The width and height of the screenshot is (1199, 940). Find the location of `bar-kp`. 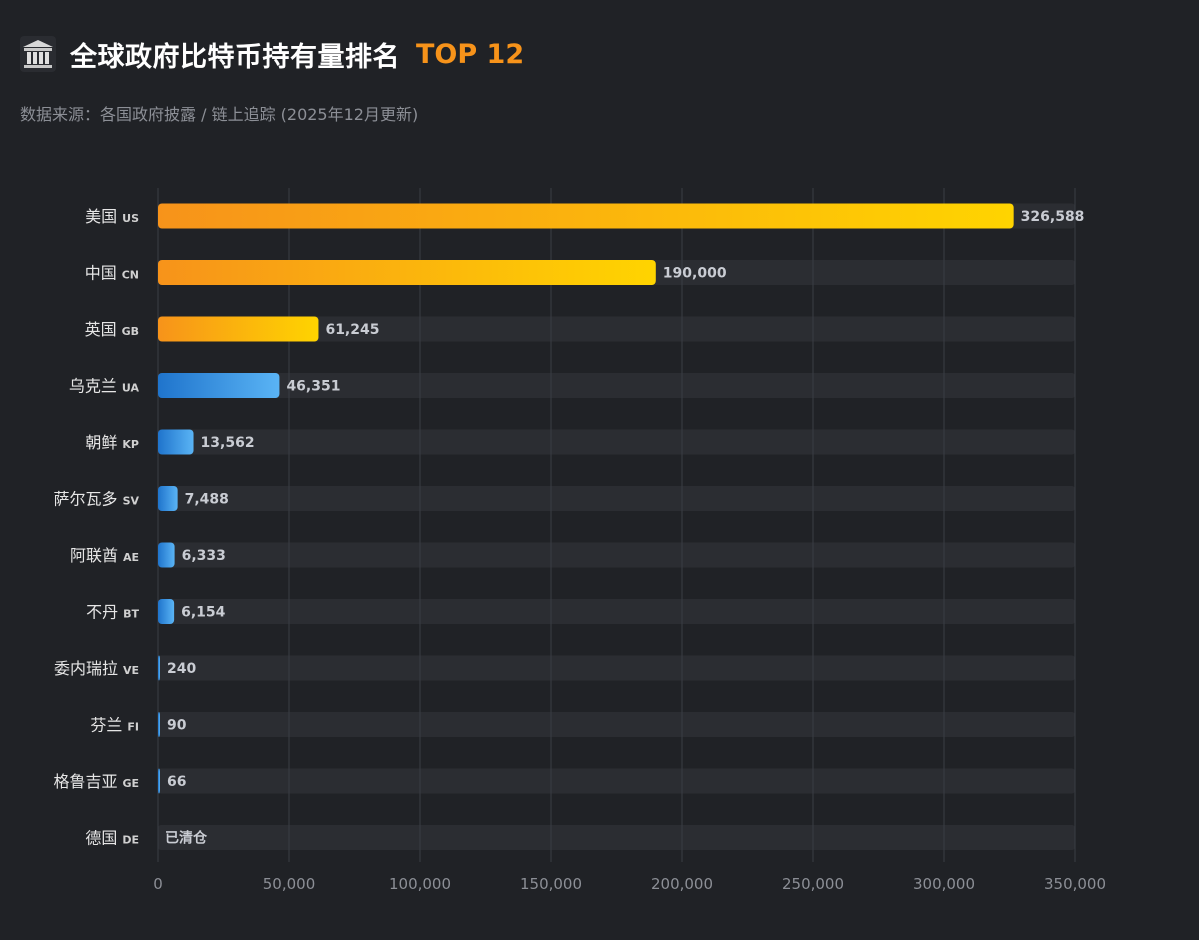

bar-kp is located at coordinates (176, 442).